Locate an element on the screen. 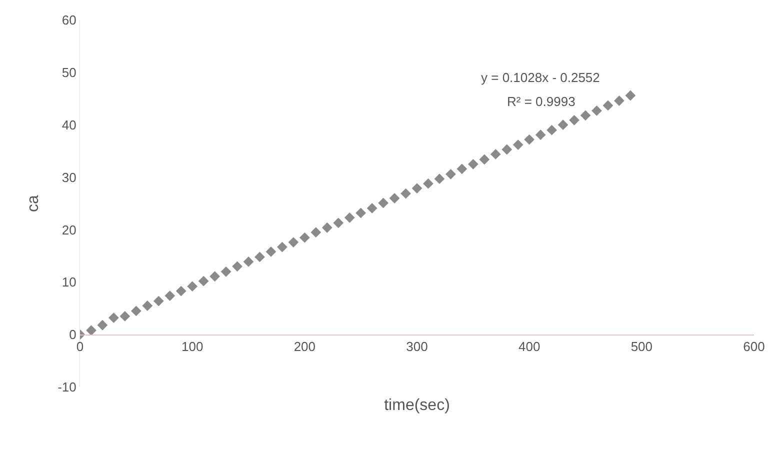  x-tick-label: 200 is located at coordinates (305, 346).